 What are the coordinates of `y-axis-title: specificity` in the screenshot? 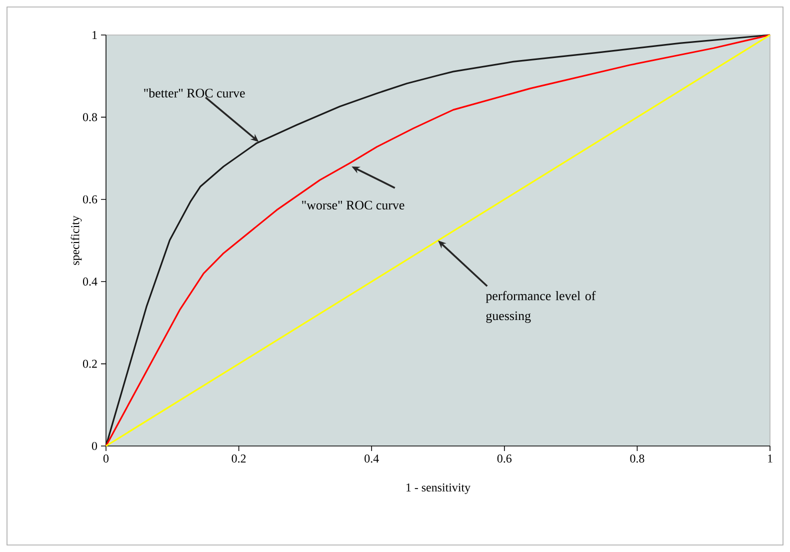 It's located at (76, 240).